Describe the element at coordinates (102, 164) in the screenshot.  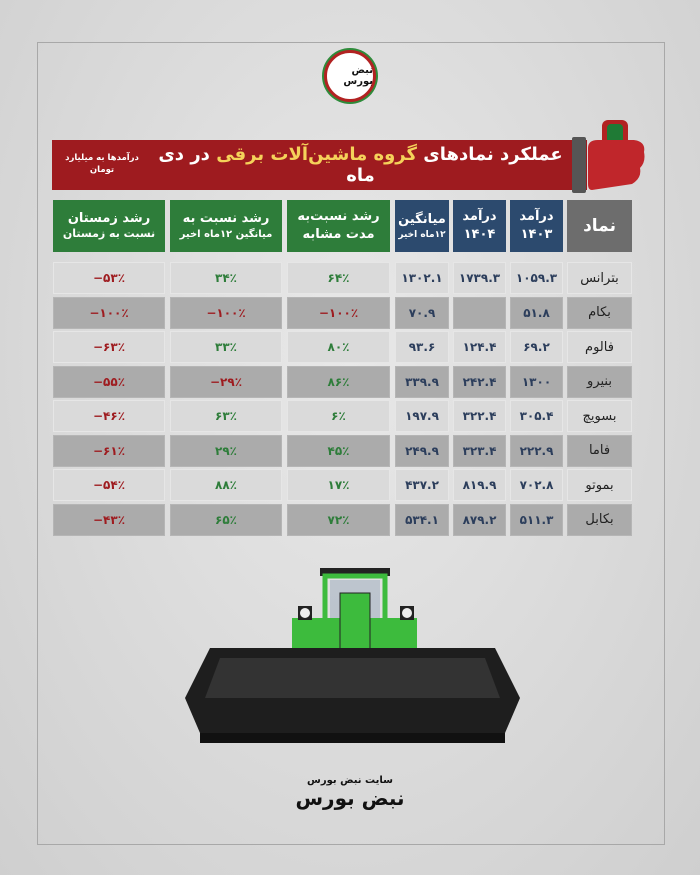
I see `unit-note: درآمدها به میلیارد تومان` at that location.